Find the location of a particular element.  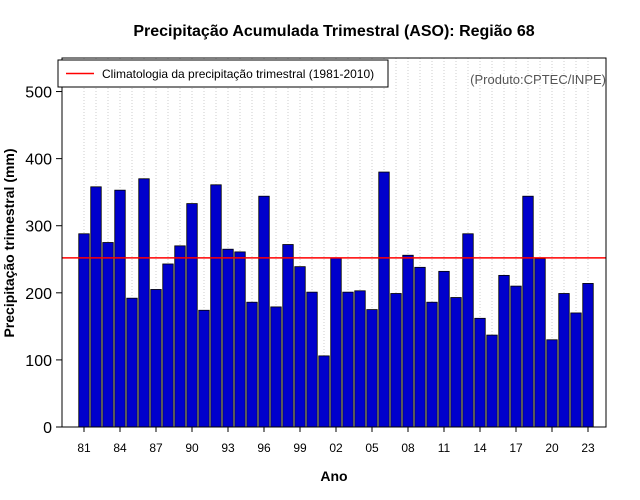

y-axis-title: Precipitação trimestral (mm) is located at coordinates (9, 242).